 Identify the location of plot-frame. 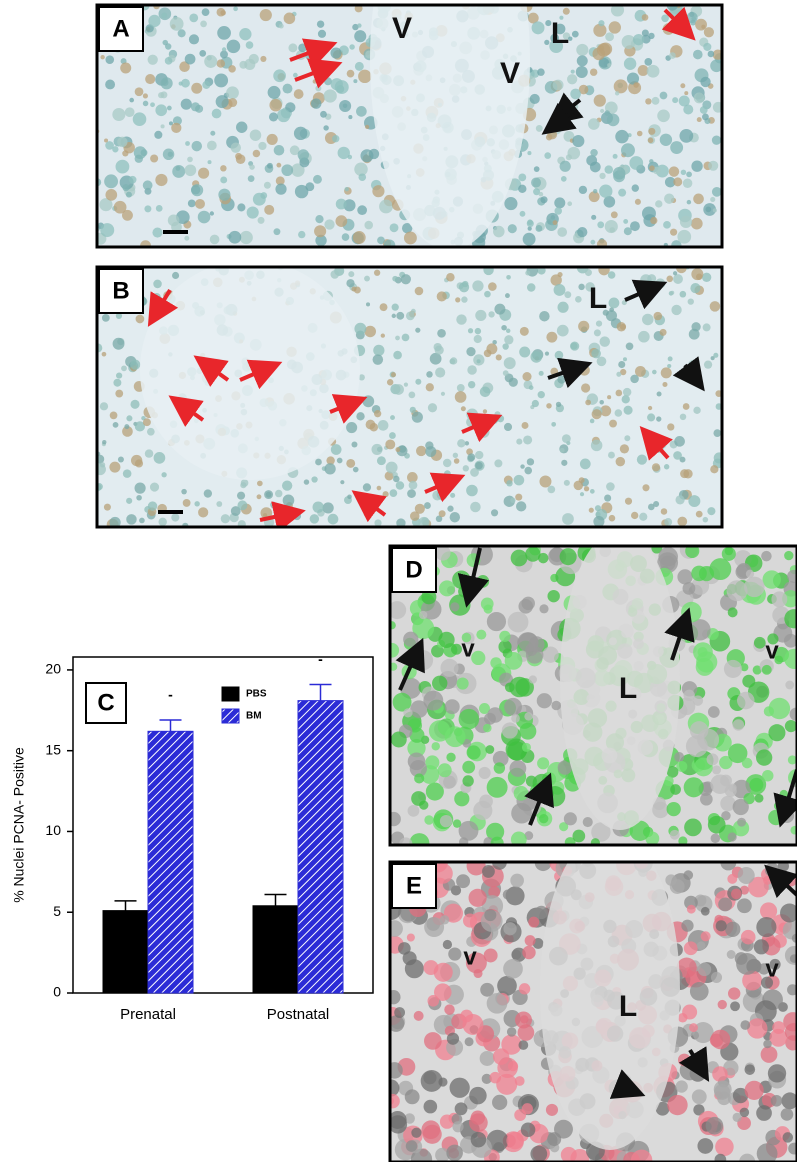
(223, 825).